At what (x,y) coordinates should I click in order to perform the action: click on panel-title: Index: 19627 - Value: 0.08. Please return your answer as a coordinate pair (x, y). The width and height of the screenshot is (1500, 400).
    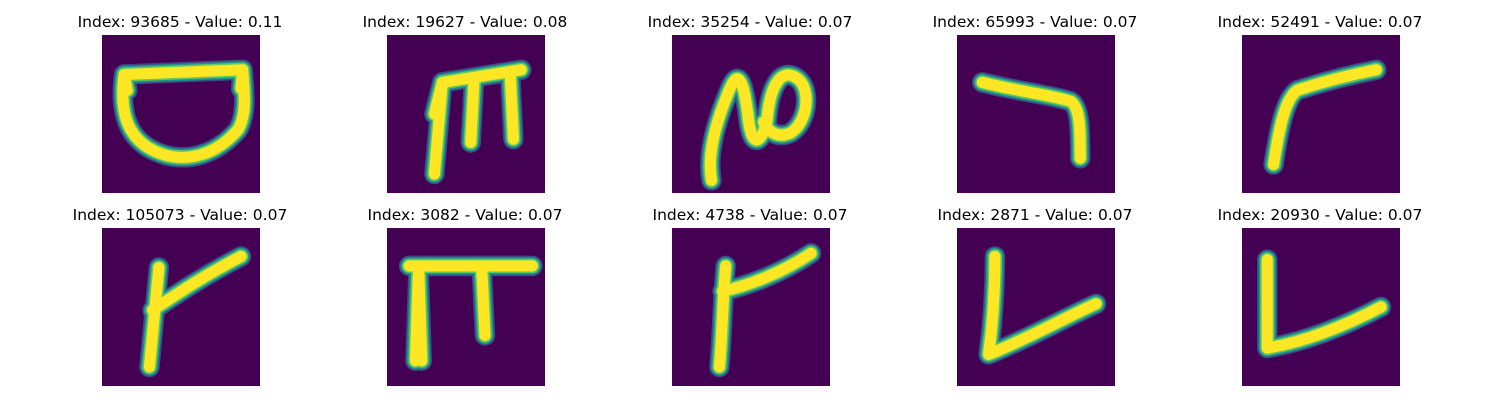
    Looking at the image, I should click on (465, 22).